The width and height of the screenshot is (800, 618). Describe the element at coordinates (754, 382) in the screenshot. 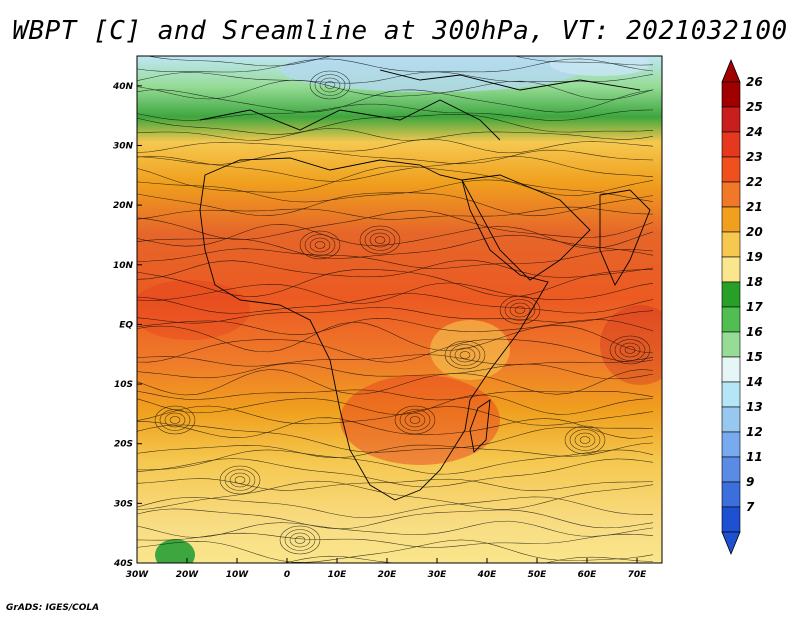

I see `colorbar-label: 14` at that location.